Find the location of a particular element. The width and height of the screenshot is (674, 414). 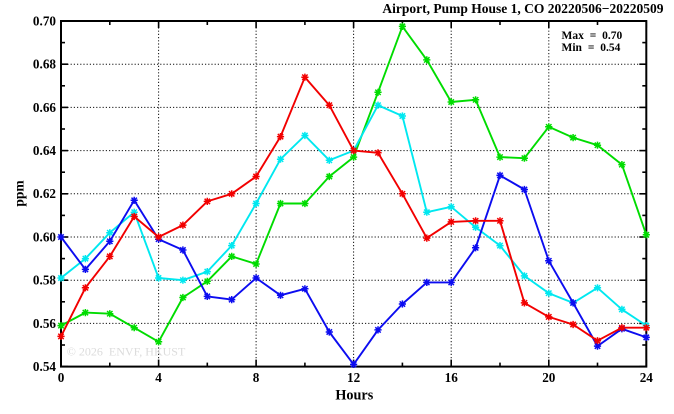

svg-text: Hours is located at coordinates (354, 396).